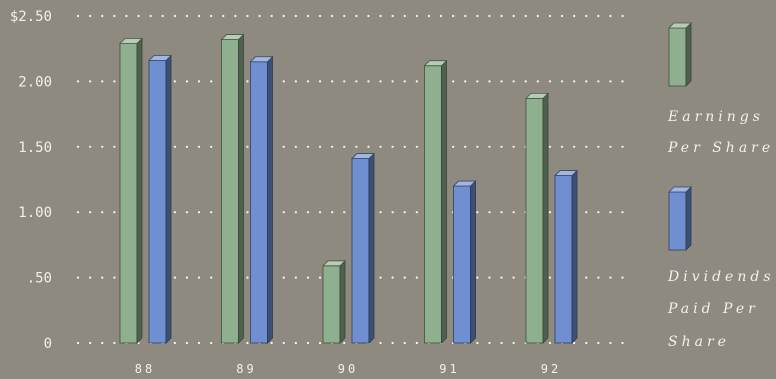 The height and width of the screenshot is (379, 776). What do you see at coordinates (145, 369) in the screenshot?
I see `x-tick-label: 88` at bounding box center [145, 369].